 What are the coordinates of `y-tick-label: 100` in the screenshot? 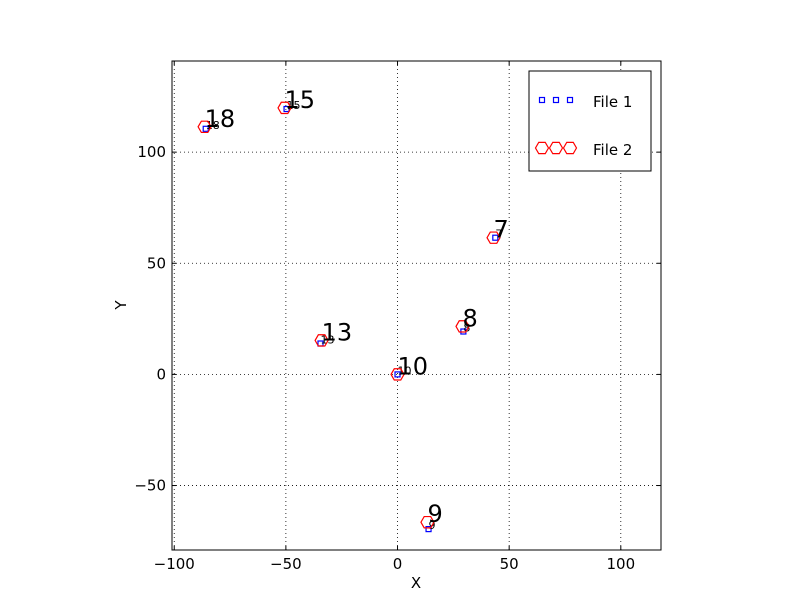 It's located at (151, 152).